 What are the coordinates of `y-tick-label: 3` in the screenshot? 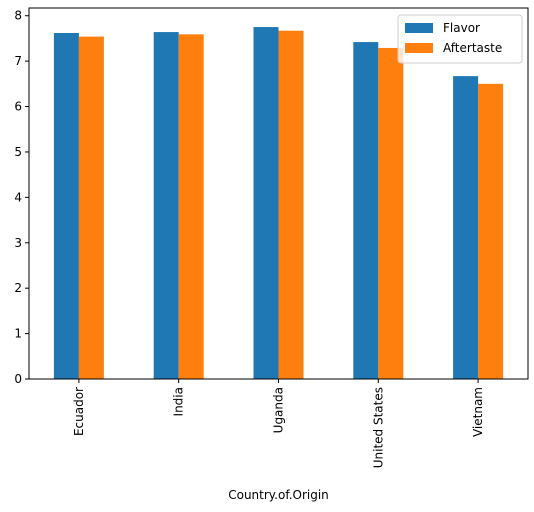 It's located at (18, 243).